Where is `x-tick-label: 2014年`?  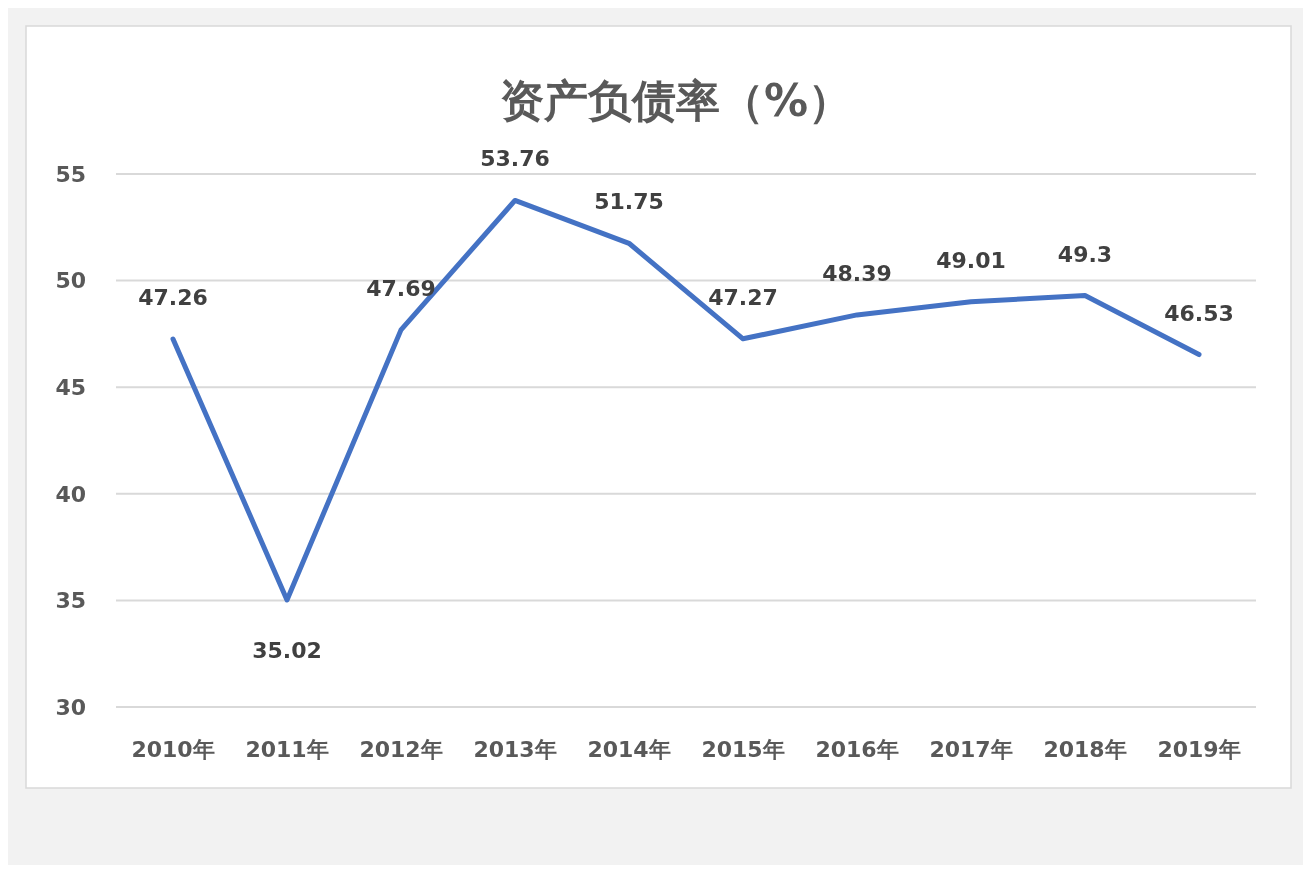 x-tick-label: 2014年 is located at coordinates (629, 749).